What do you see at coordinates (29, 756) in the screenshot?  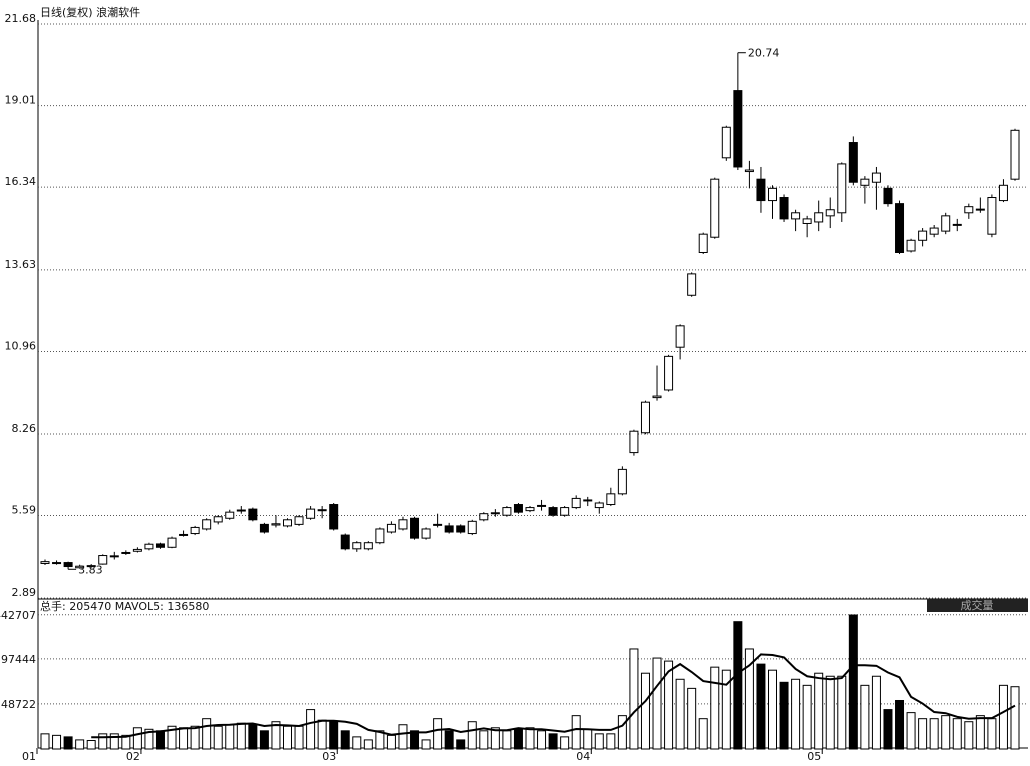 I see `x-tick-label: 01` at bounding box center [29, 756].